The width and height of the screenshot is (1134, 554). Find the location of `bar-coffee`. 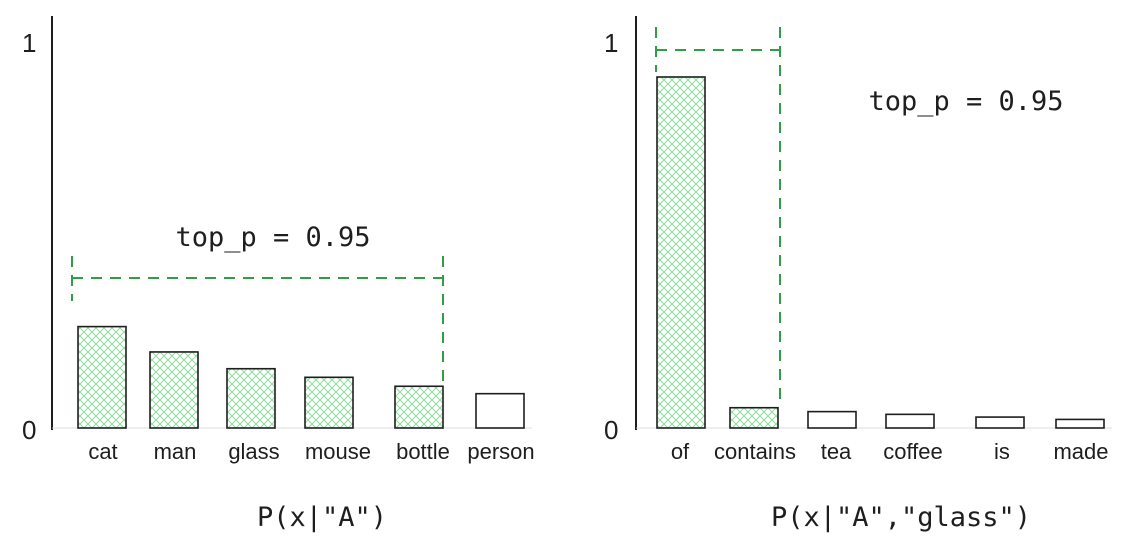

bar-coffee is located at coordinates (910, 421).